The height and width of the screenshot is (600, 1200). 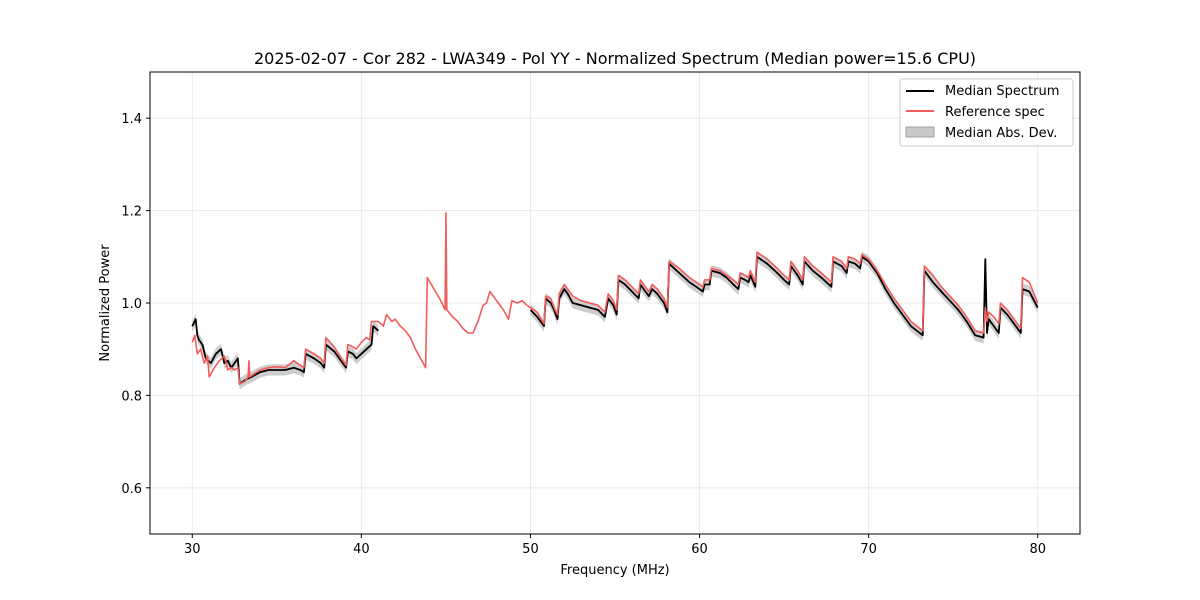 What do you see at coordinates (131, 396) in the screenshot?
I see `y-tick-label: 0.8` at bounding box center [131, 396].